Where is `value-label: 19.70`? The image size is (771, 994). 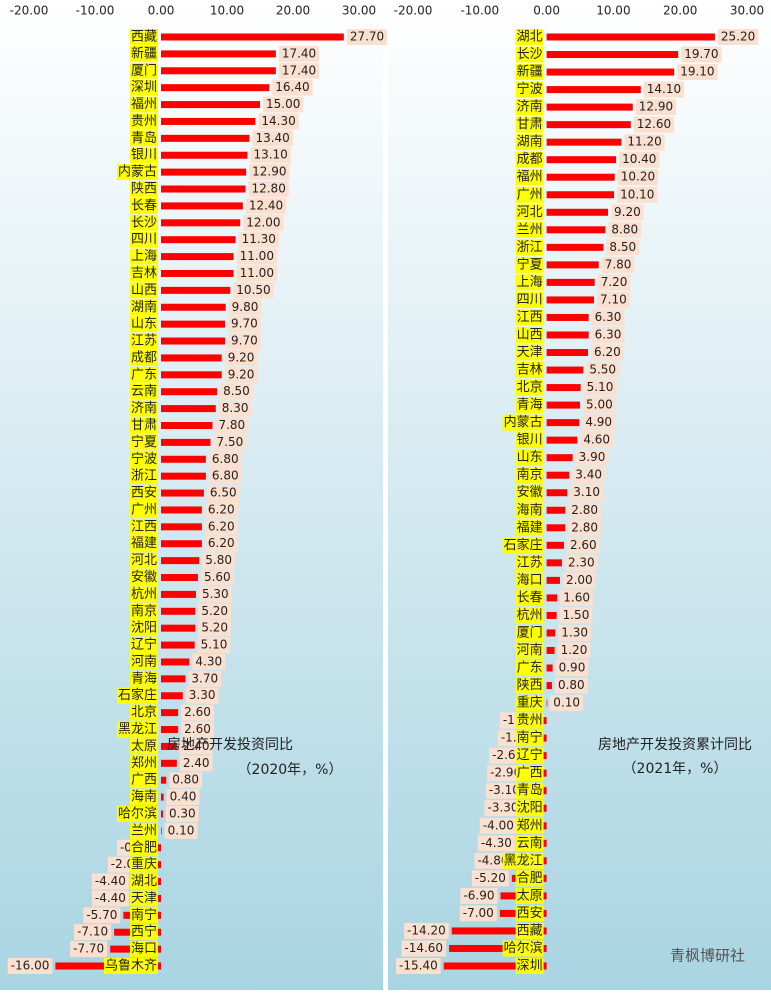 value-label: 19.70 is located at coordinates (701, 54).